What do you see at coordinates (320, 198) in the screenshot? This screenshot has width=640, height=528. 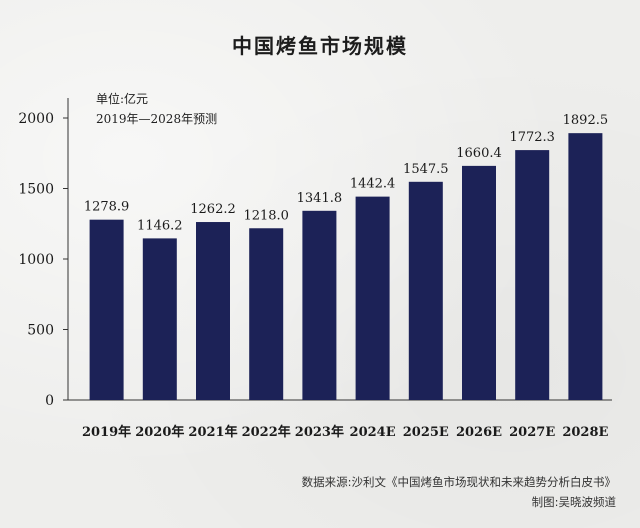 I see `bar-value-label: 1341.8` at bounding box center [320, 198].